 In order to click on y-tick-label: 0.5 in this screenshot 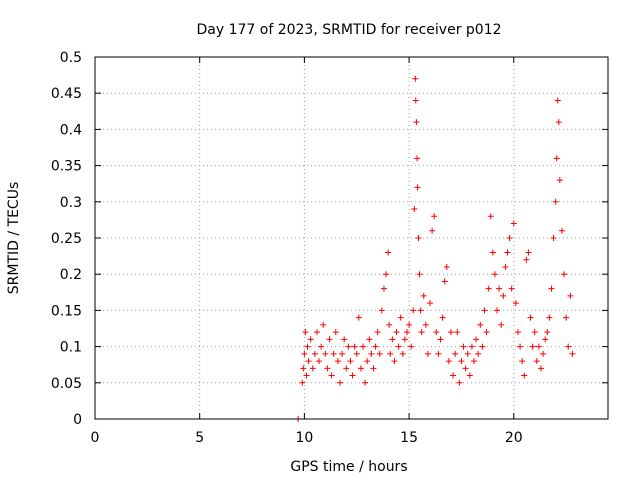, I will do `click(71, 58)`.